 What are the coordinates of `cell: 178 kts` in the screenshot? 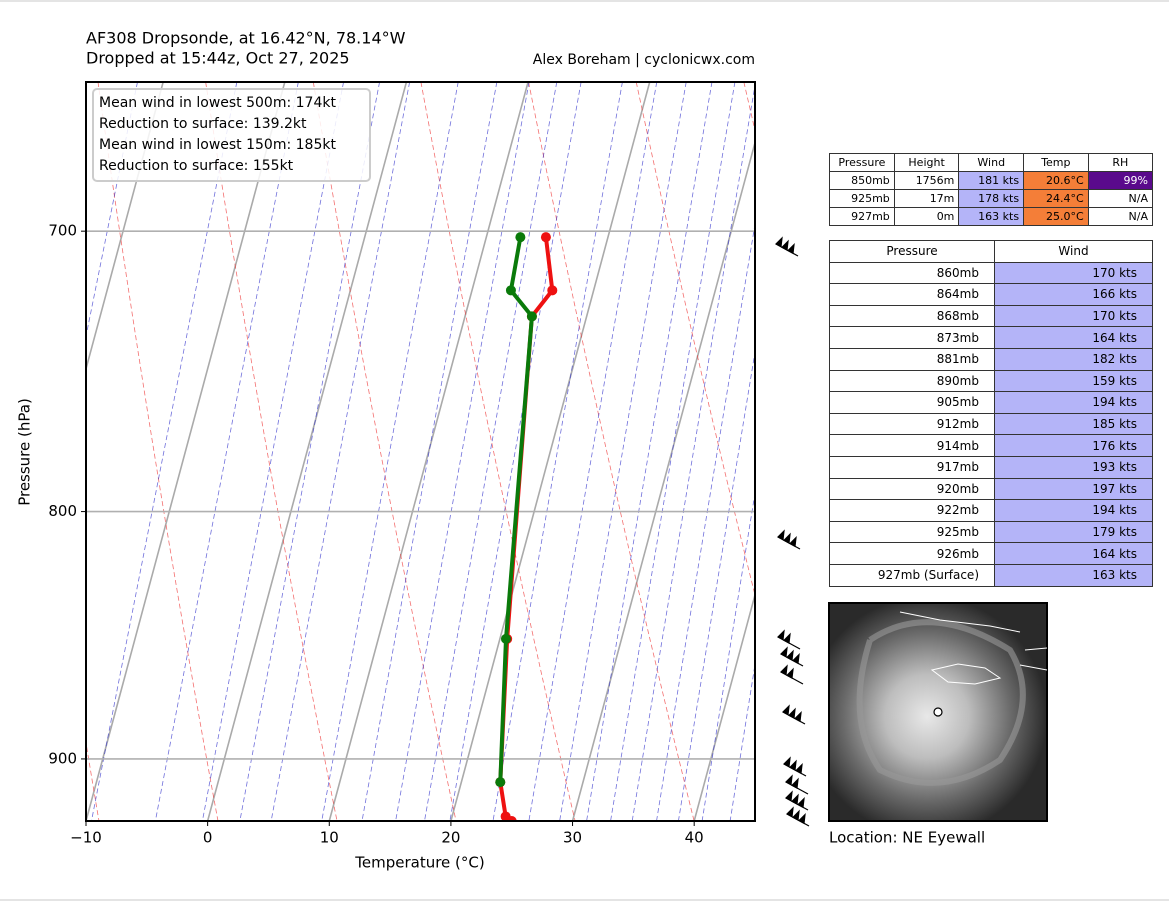 It's located at (991, 198).